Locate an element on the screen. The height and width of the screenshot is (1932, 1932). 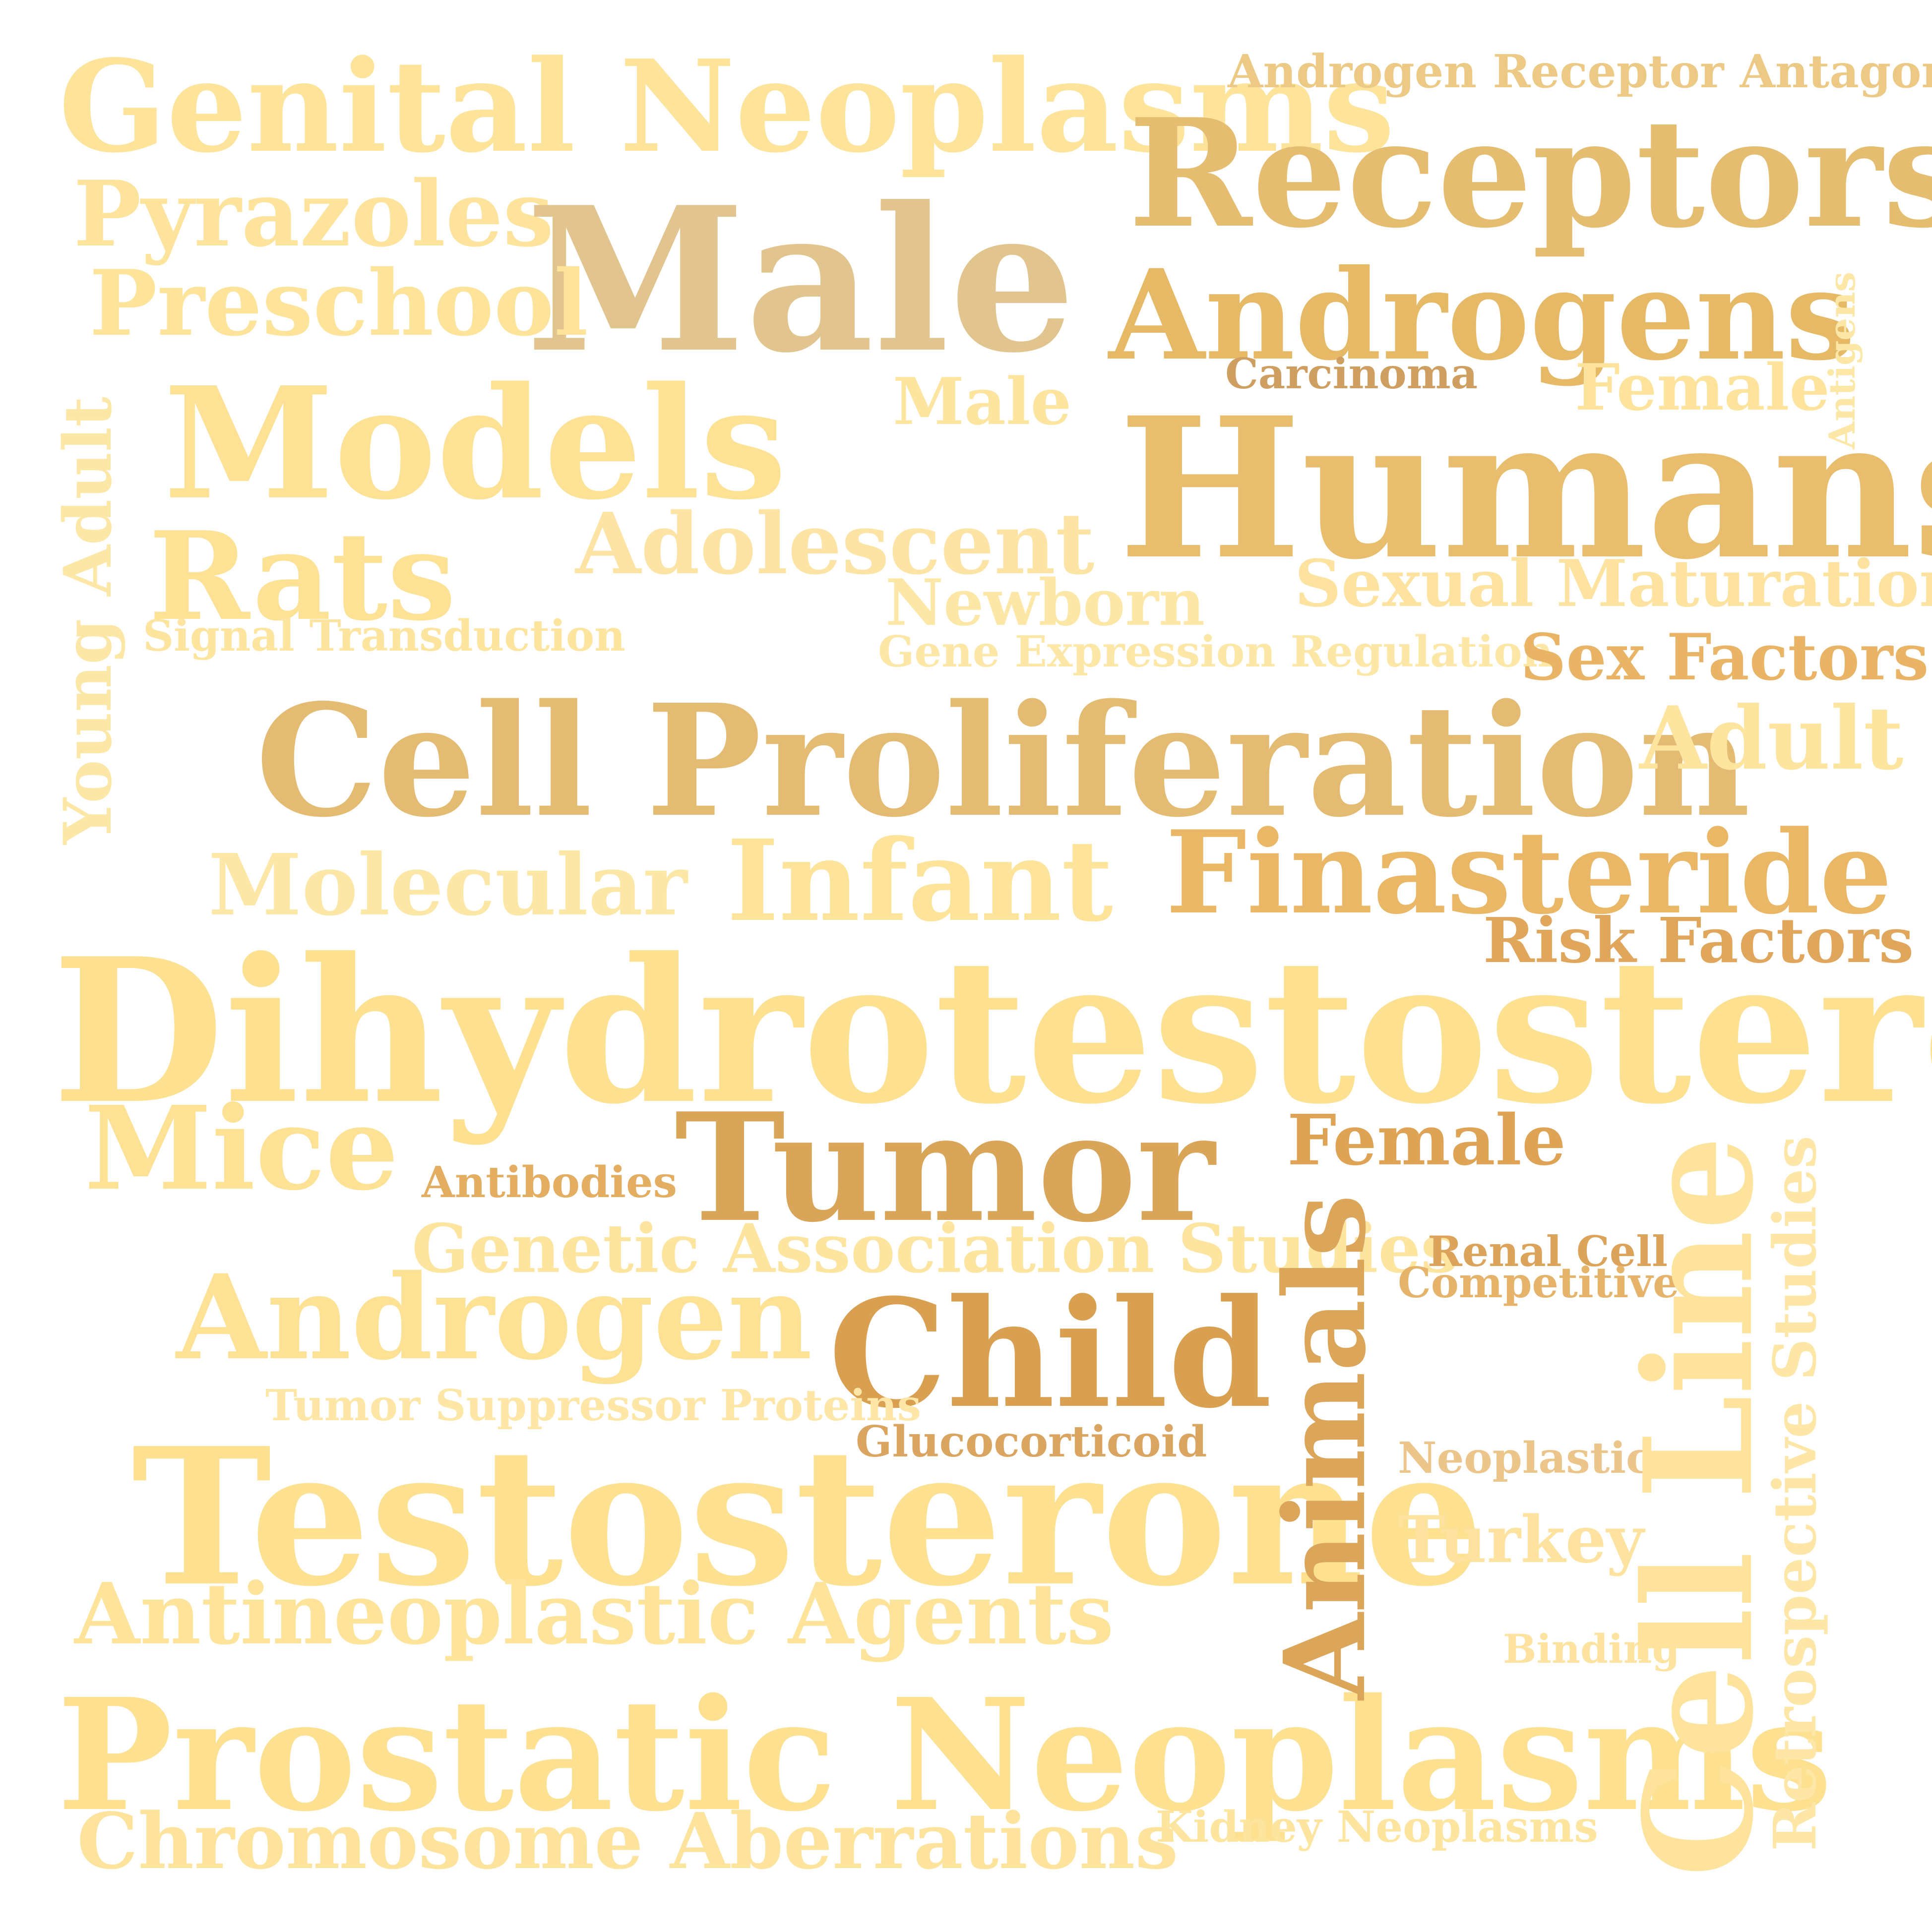
word-sexual-maturation: Sexual Maturation is located at coordinates (1614, 583).